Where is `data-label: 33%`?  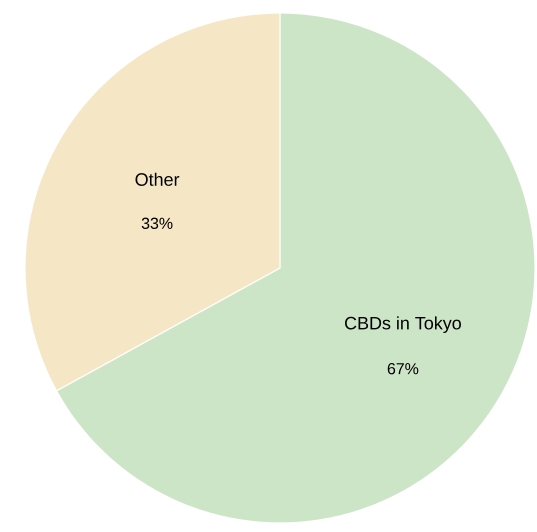 data-label: 33% is located at coordinates (157, 223).